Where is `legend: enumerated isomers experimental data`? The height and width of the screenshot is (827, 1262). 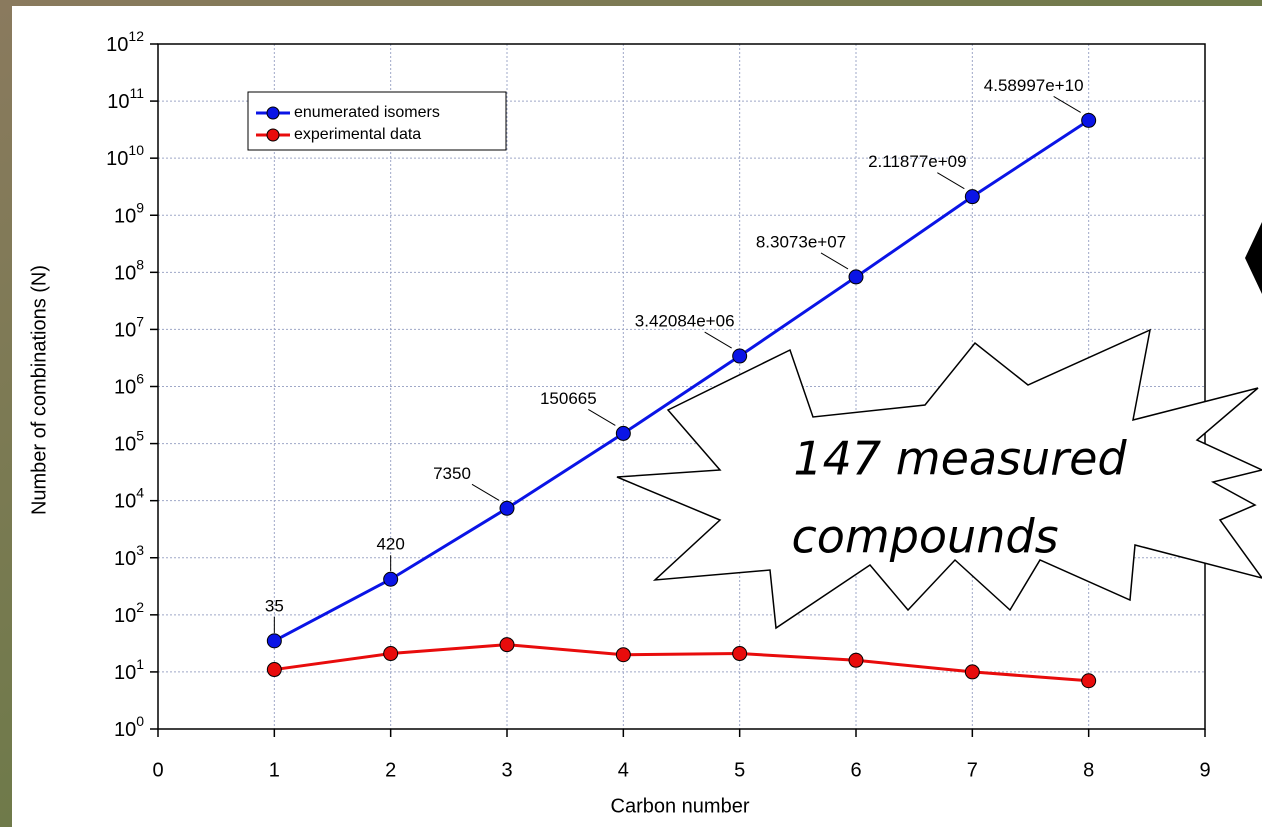
legend: enumerated isomers experimental data is located at coordinates (377, 121).